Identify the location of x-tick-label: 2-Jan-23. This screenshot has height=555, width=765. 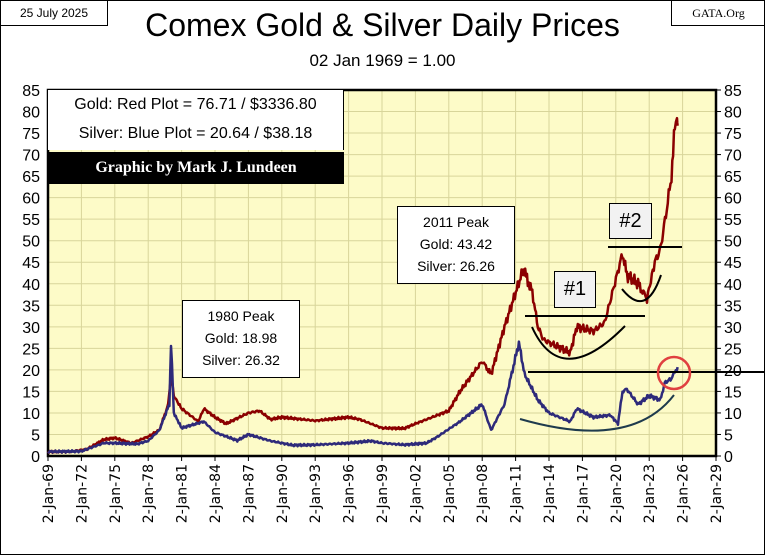
(650, 493).